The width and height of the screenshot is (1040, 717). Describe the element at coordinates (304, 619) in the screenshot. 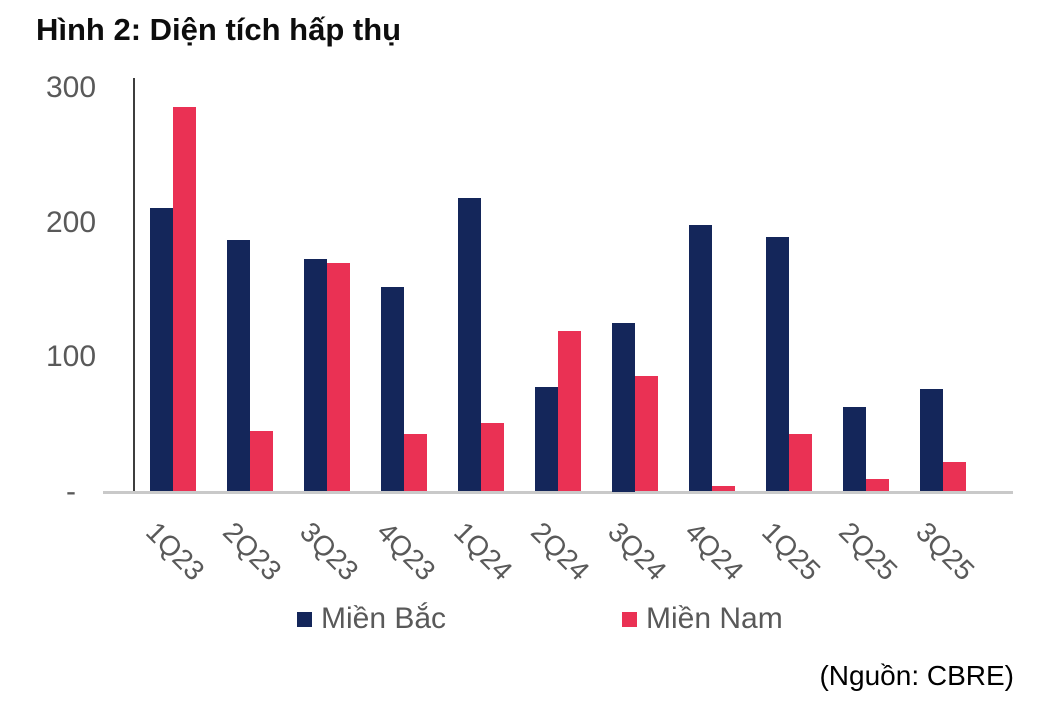

I see `legend-swatch-mien-bac` at that location.